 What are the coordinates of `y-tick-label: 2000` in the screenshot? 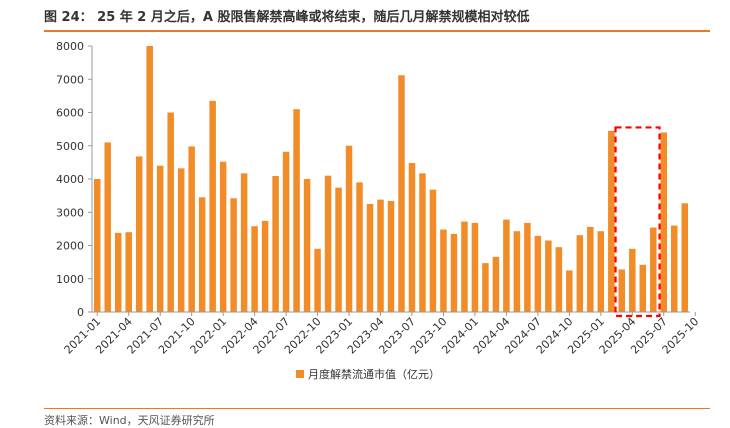 It's located at (70, 246).